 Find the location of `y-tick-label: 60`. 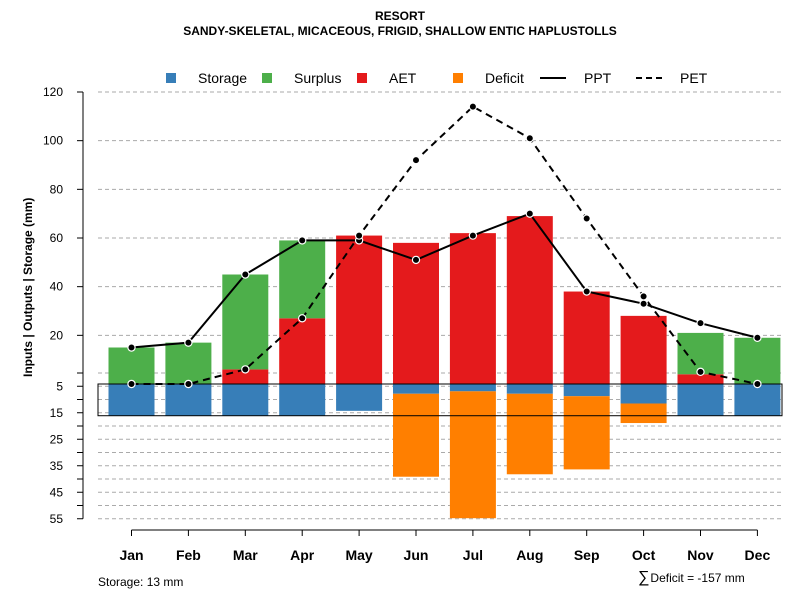

y-tick-label: 60 is located at coordinates (57, 238).